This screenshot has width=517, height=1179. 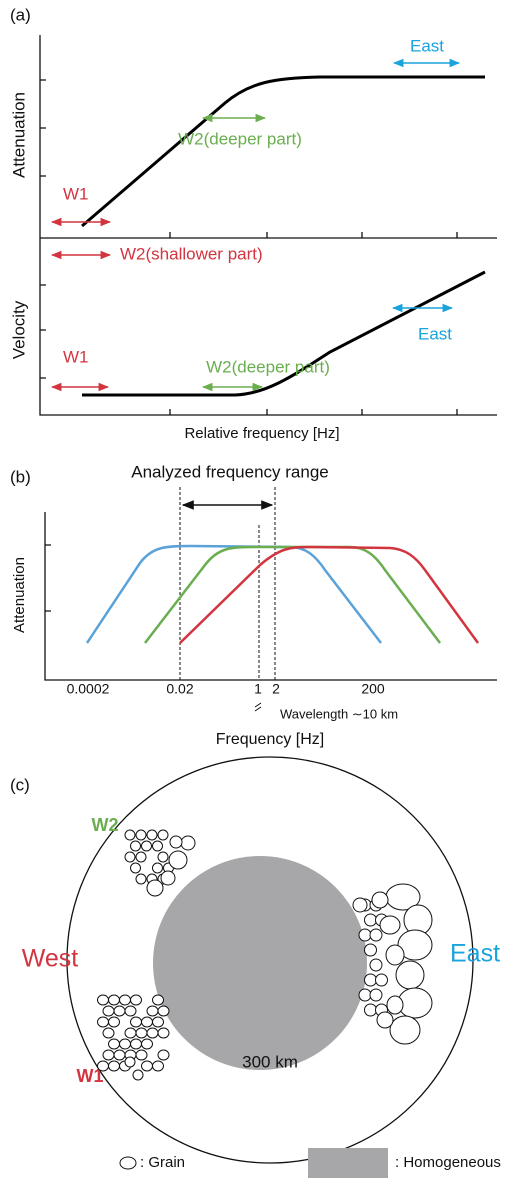 I want to click on legend-grain, so click(x=128, y=1163).